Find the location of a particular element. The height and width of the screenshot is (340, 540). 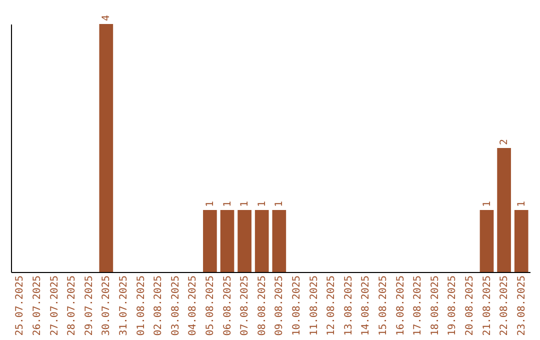

x-tick-label: 15.08.2025 is located at coordinates (383, 306).